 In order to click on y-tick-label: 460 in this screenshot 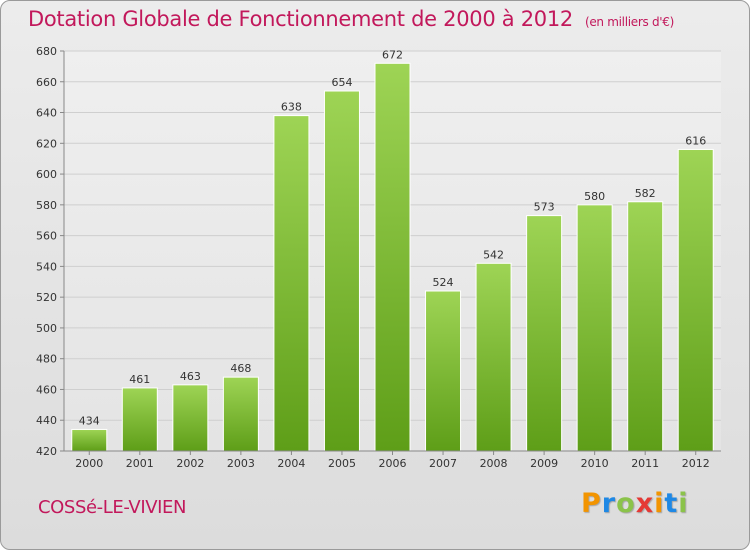, I will do `click(46, 389)`.